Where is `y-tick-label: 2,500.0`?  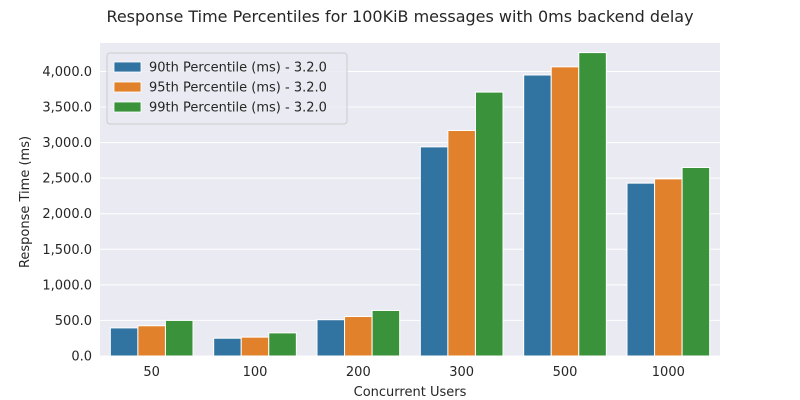
y-tick-label: 2,500.0 is located at coordinates (67, 179).